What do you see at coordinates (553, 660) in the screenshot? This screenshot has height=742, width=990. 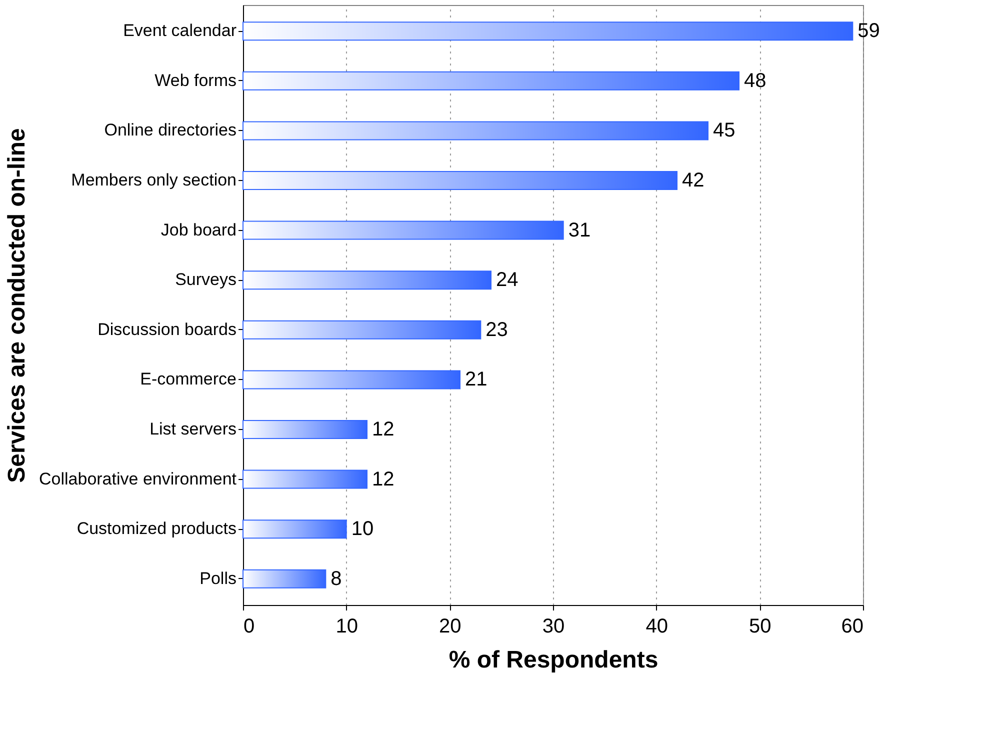 I see `x-axis-title: % of Respondents` at bounding box center [553, 660].